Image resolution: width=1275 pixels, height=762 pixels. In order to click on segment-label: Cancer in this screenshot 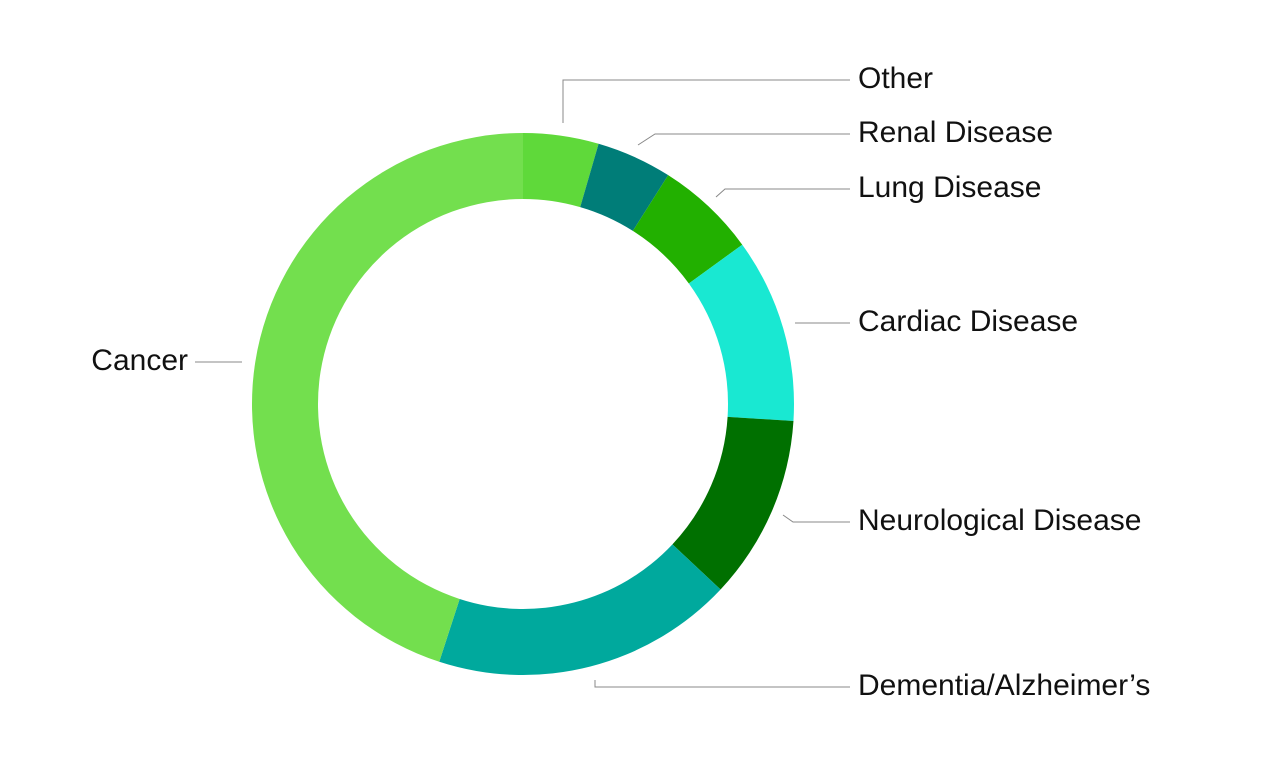, I will do `click(139, 360)`.